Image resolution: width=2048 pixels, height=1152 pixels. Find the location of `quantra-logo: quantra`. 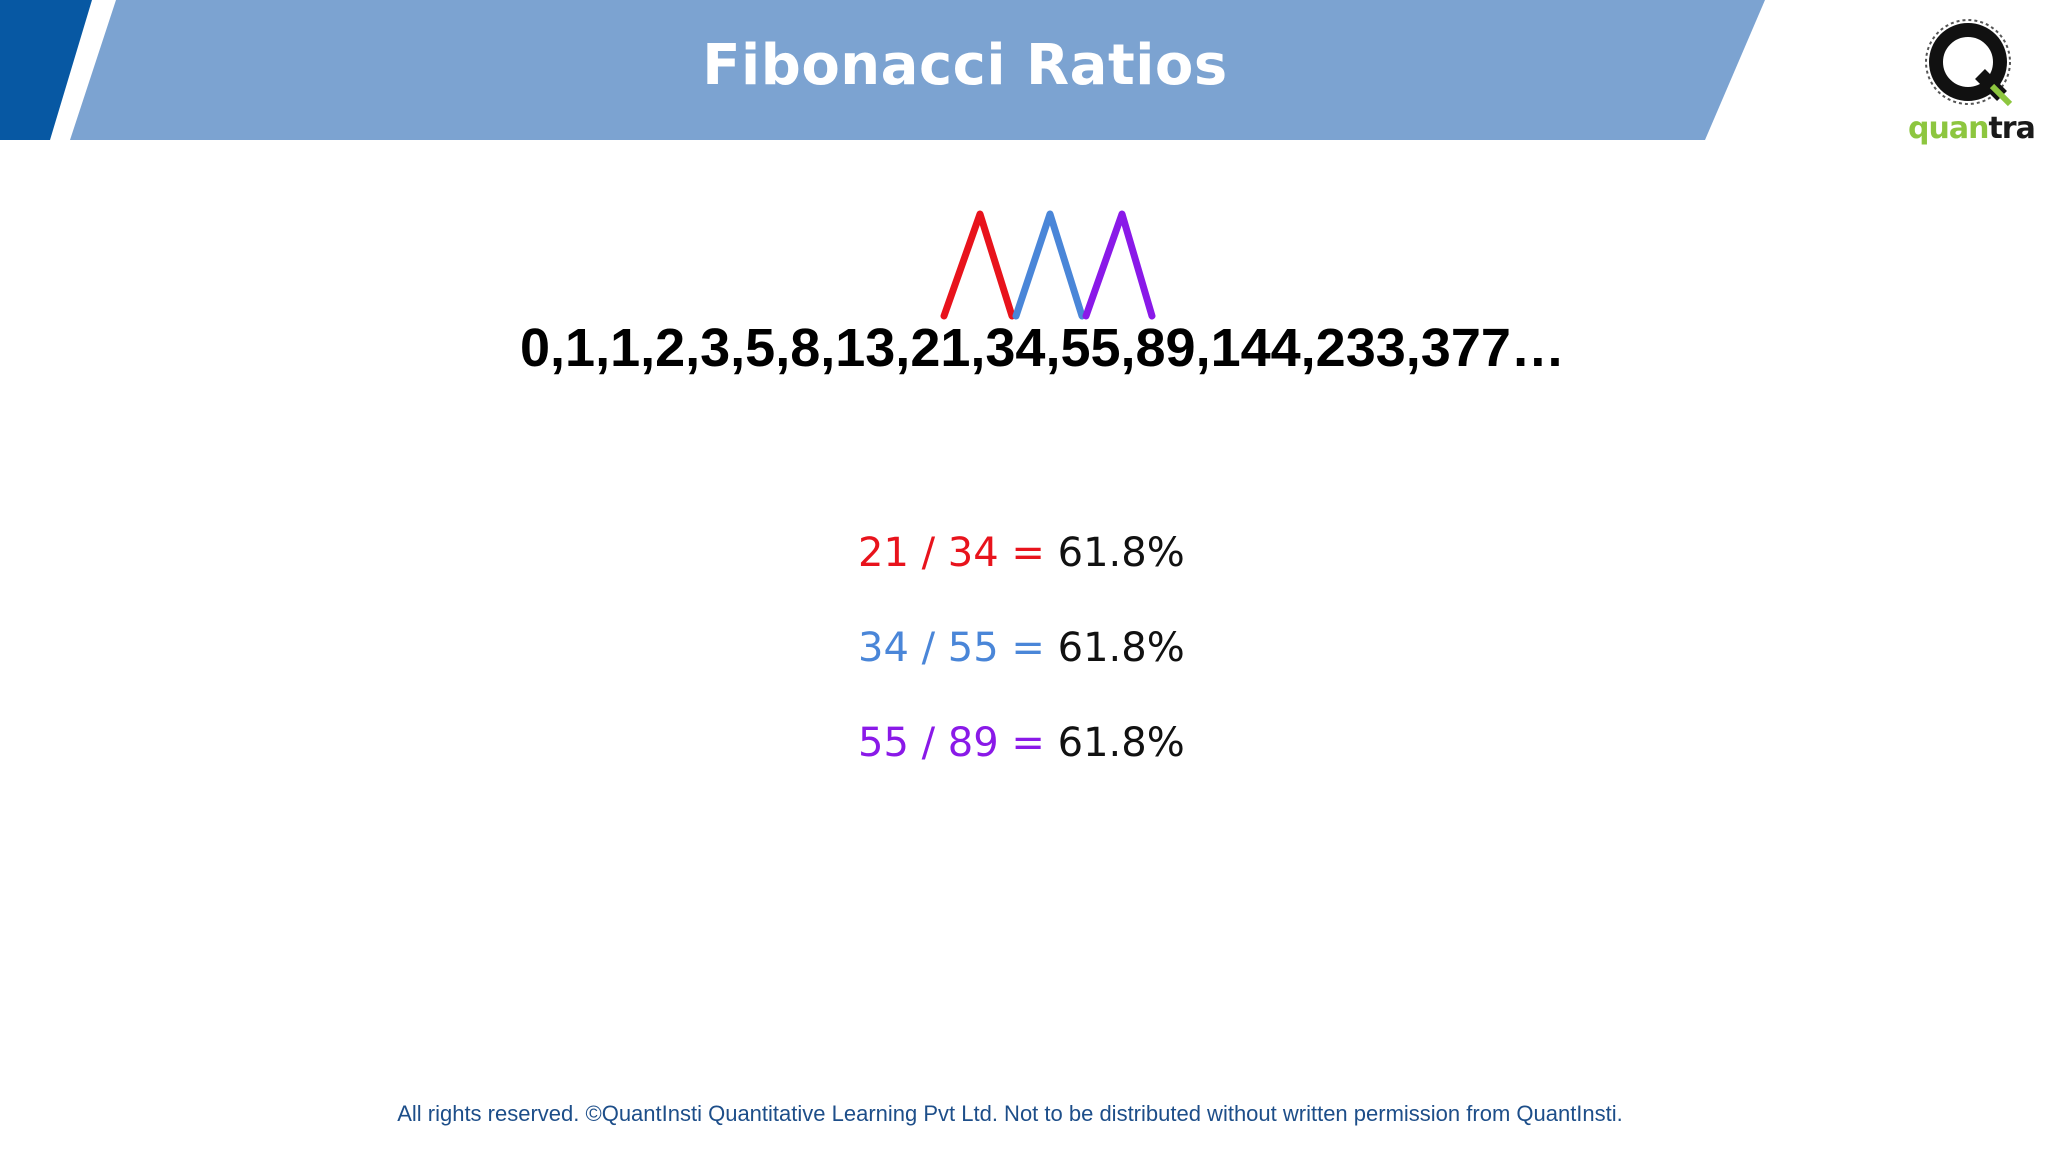

quantra-logo: quantra is located at coordinates (1970, 80).